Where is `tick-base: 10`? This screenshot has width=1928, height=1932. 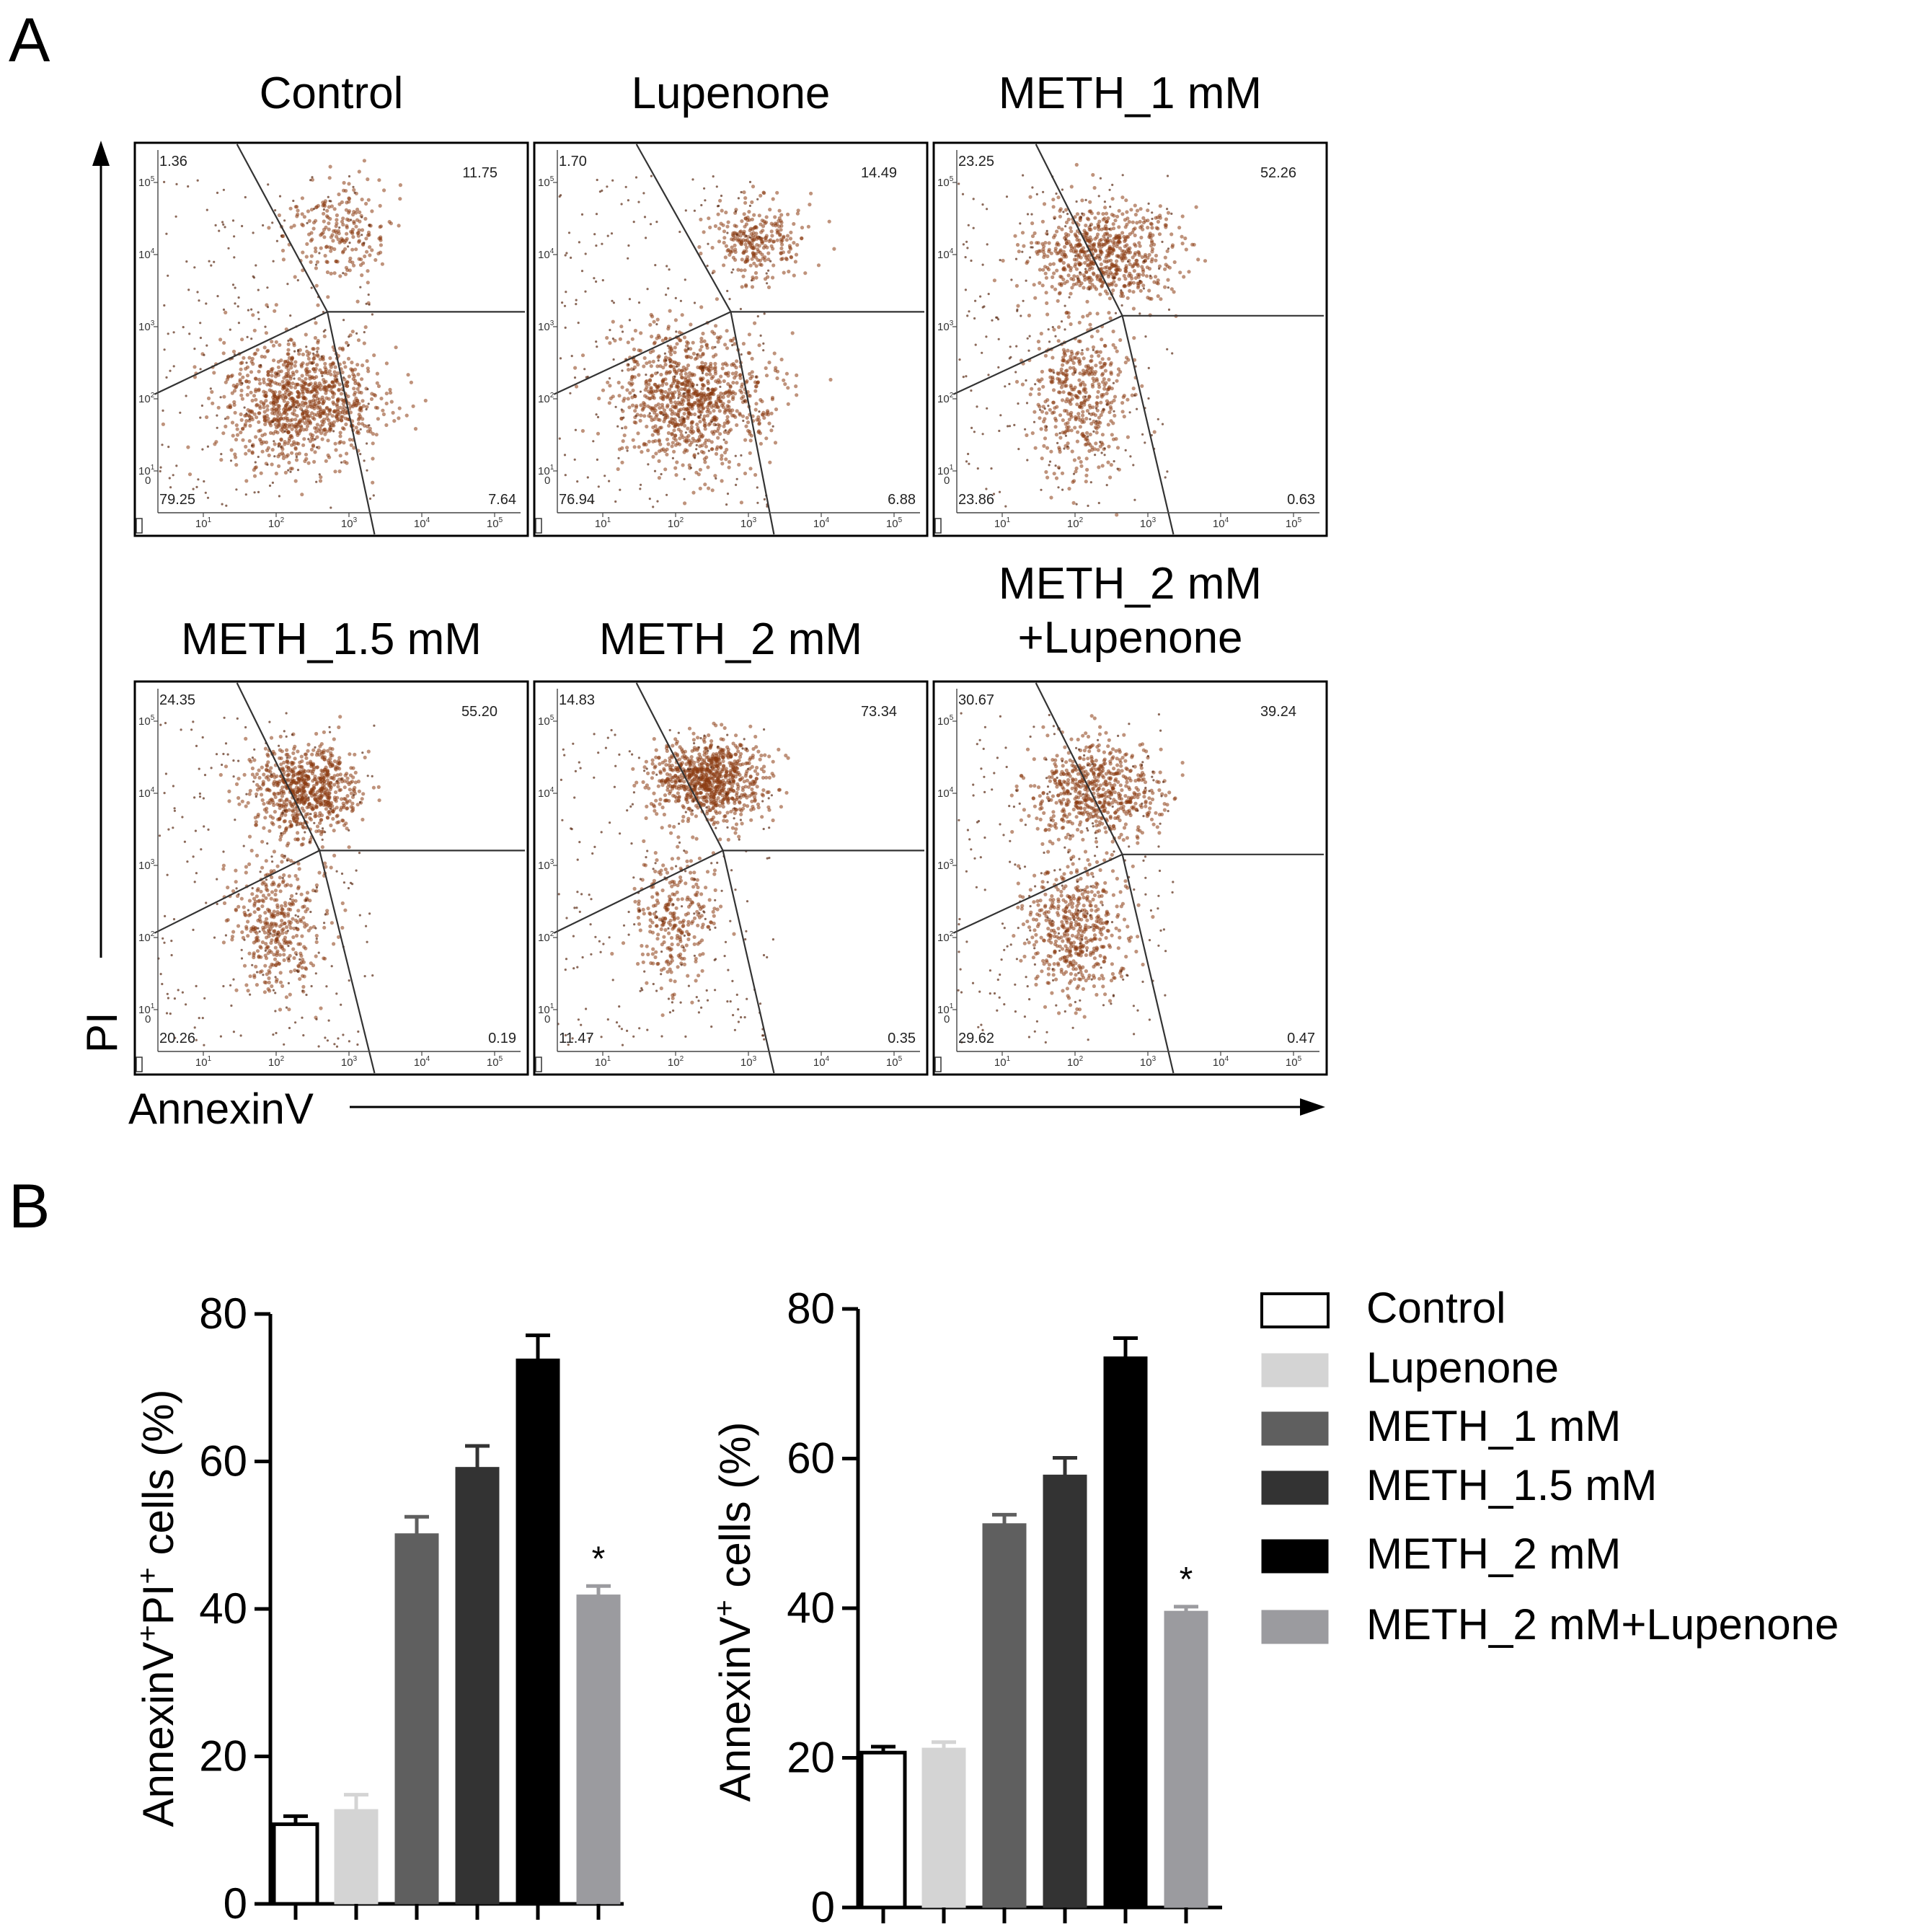 tick-base: 10 is located at coordinates (601, 524).